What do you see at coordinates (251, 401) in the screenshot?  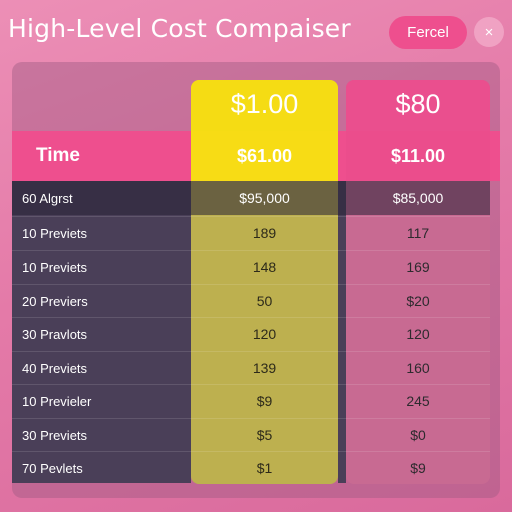 I see `table-row: 10 Previeler $9 245` at bounding box center [251, 401].